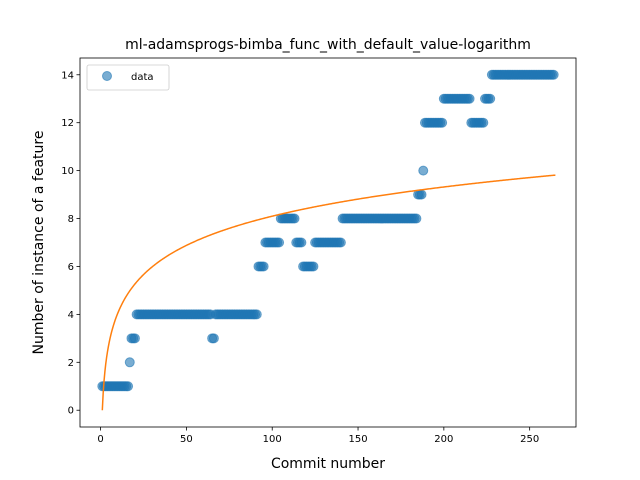 The height and width of the screenshot is (480, 640). Describe the element at coordinates (67, 171) in the screenshot. I see `y-tick-label: 10` at that location.